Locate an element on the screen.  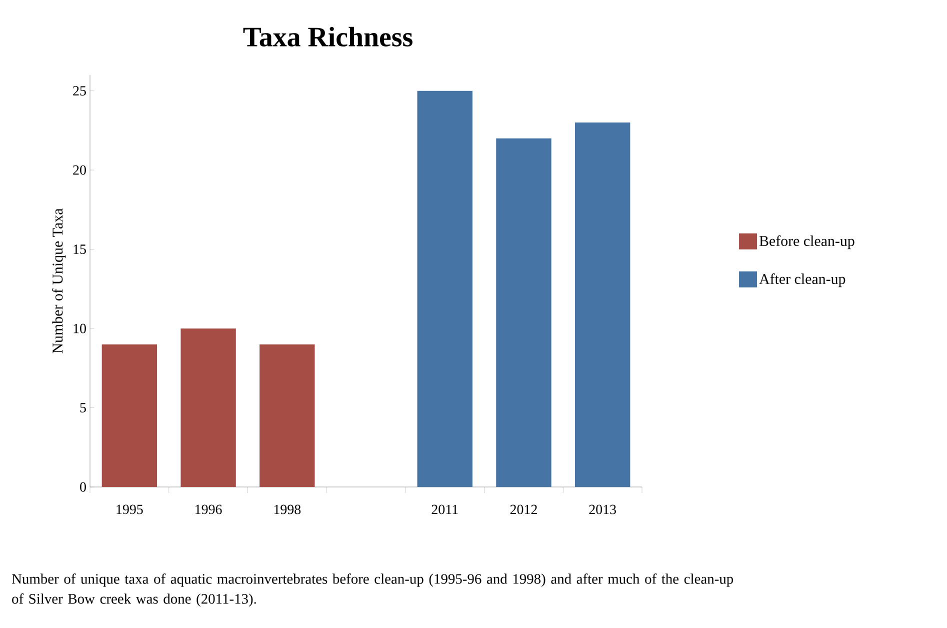
x-tick-label: 2011 is located at coordinates (445, 509).